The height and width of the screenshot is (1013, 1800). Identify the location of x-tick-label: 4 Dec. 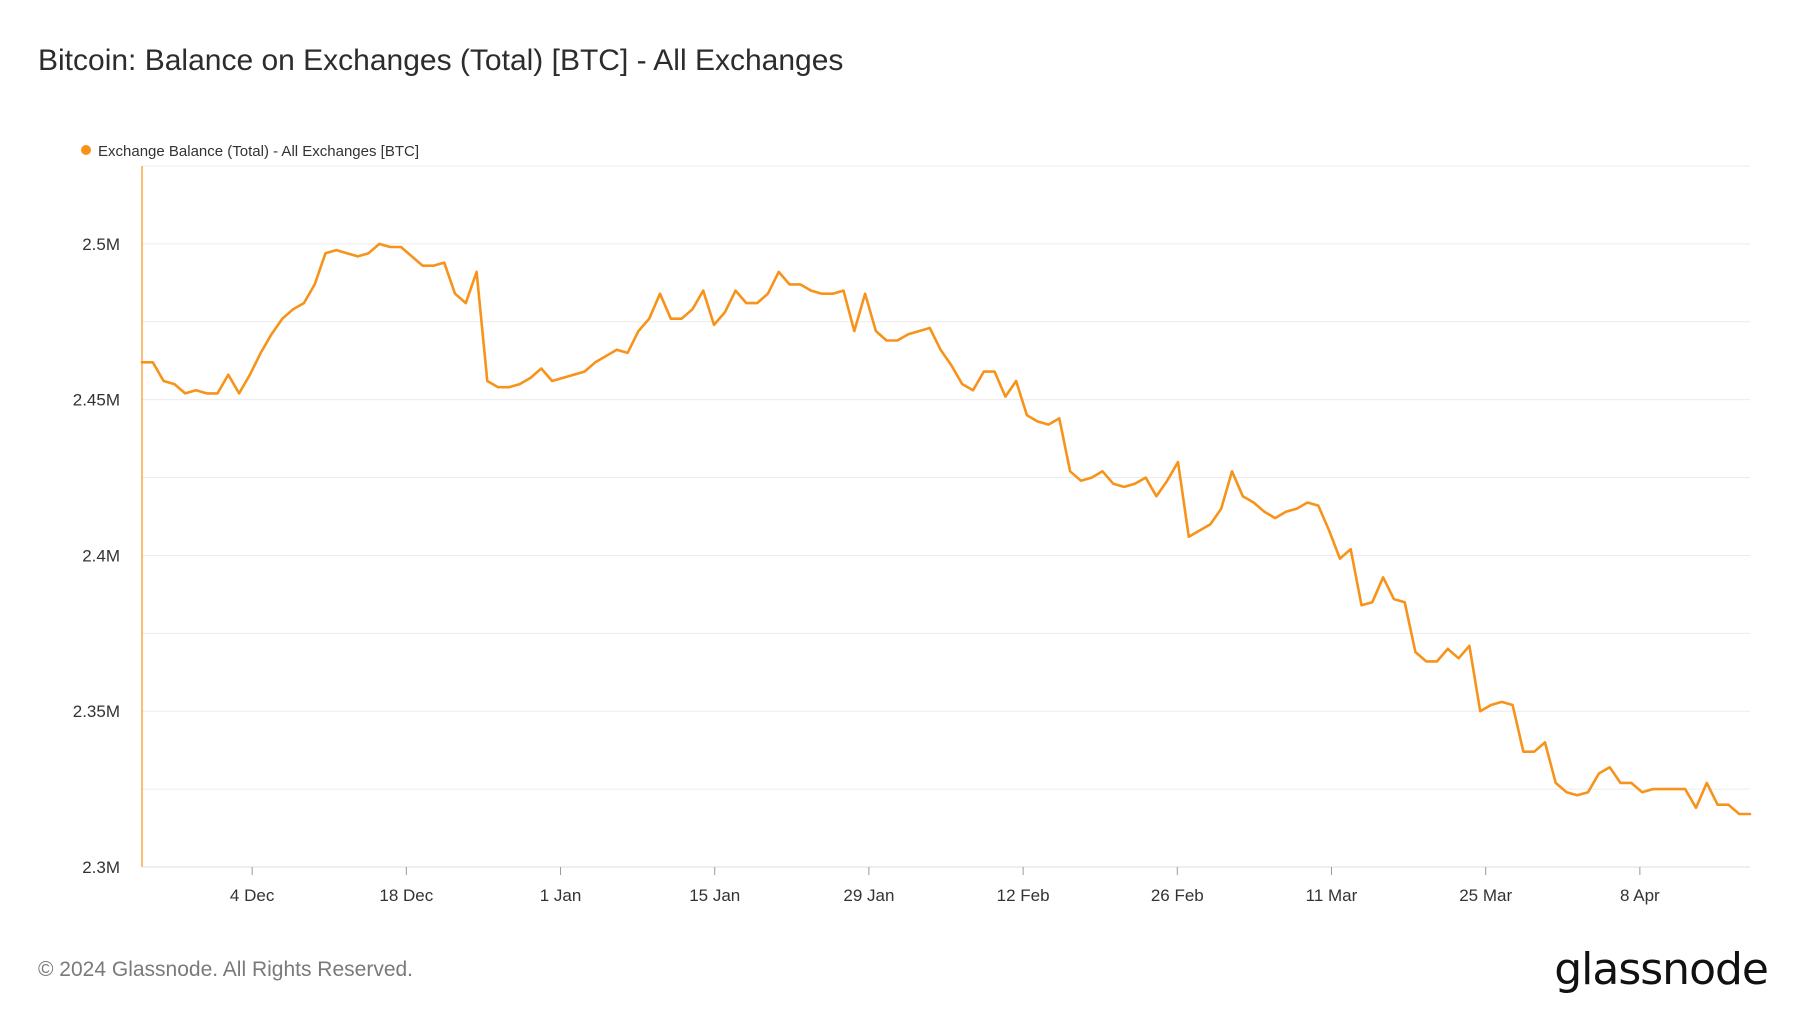
(252, 895).